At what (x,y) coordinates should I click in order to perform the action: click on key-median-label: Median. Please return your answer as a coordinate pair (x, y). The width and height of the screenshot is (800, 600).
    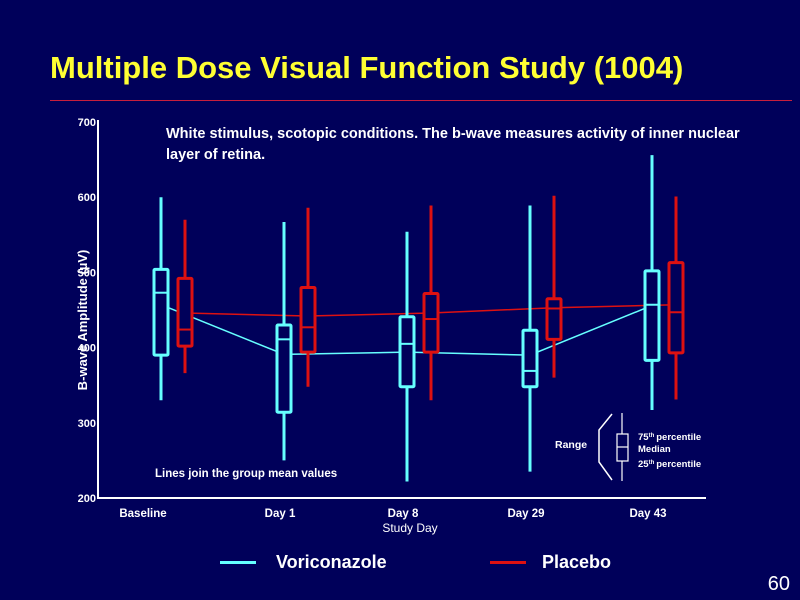
    Looking at the image, I should click on (654, 449).